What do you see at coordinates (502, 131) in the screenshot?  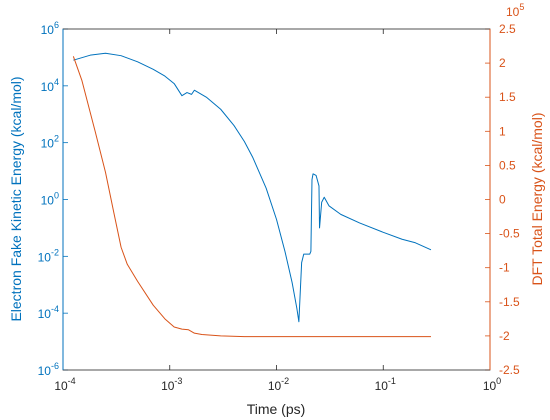 I see `right-tick-label: 1` at bounding box center [502, 131].